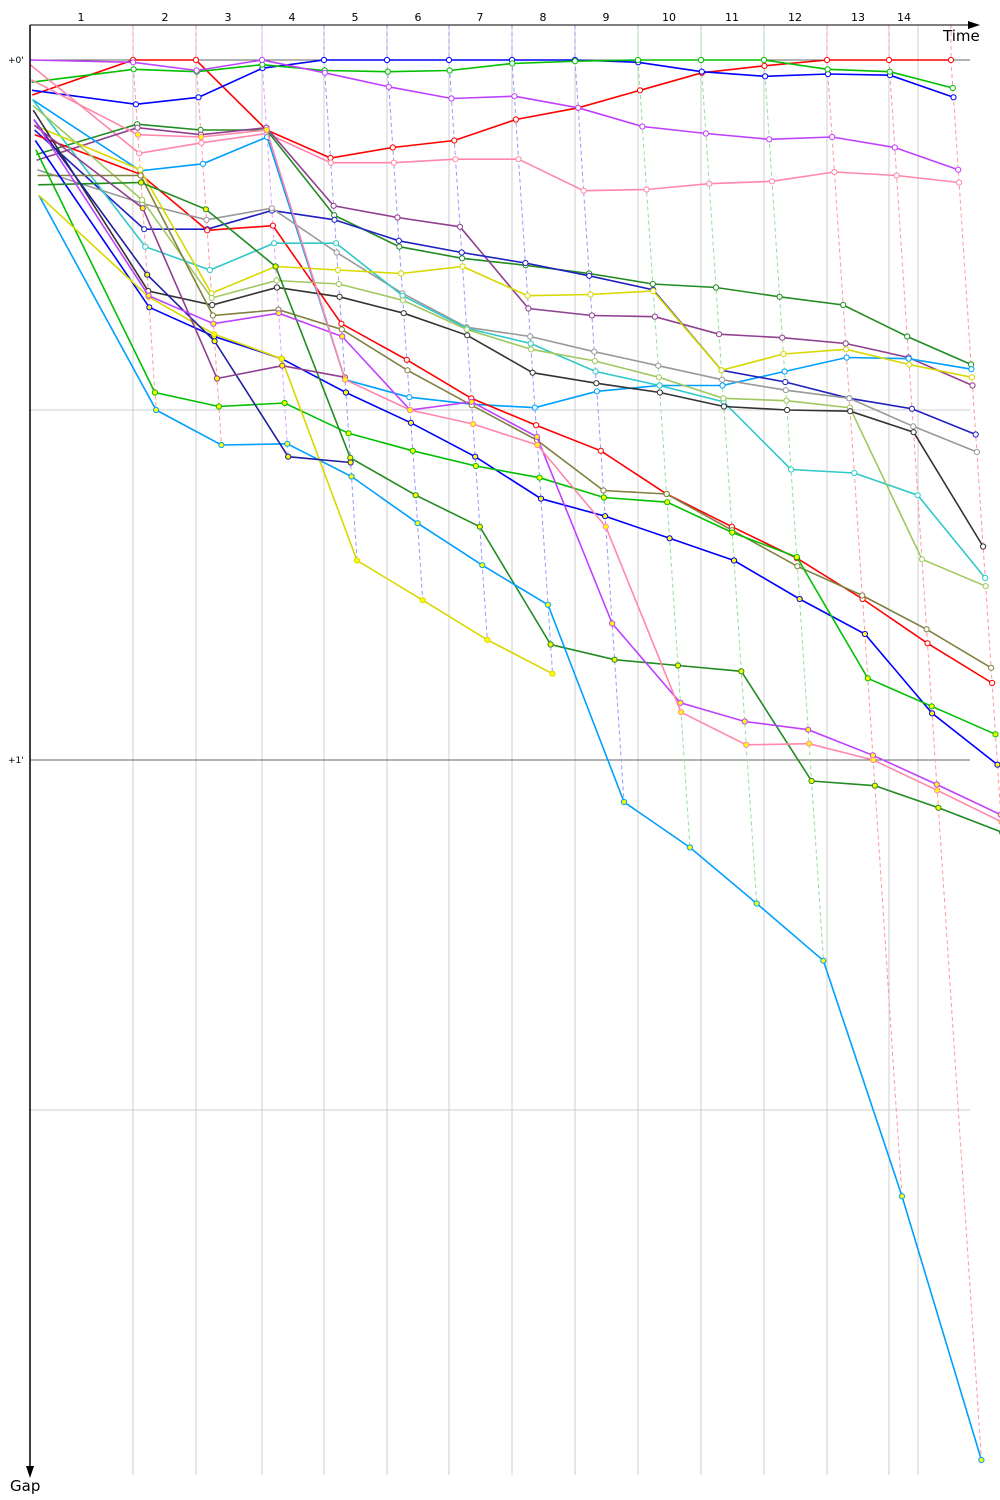  What do you see at coordinates (165, 17) in the screenshot?
I see `x-tick-label: 2` at bounding box center [165, 17].